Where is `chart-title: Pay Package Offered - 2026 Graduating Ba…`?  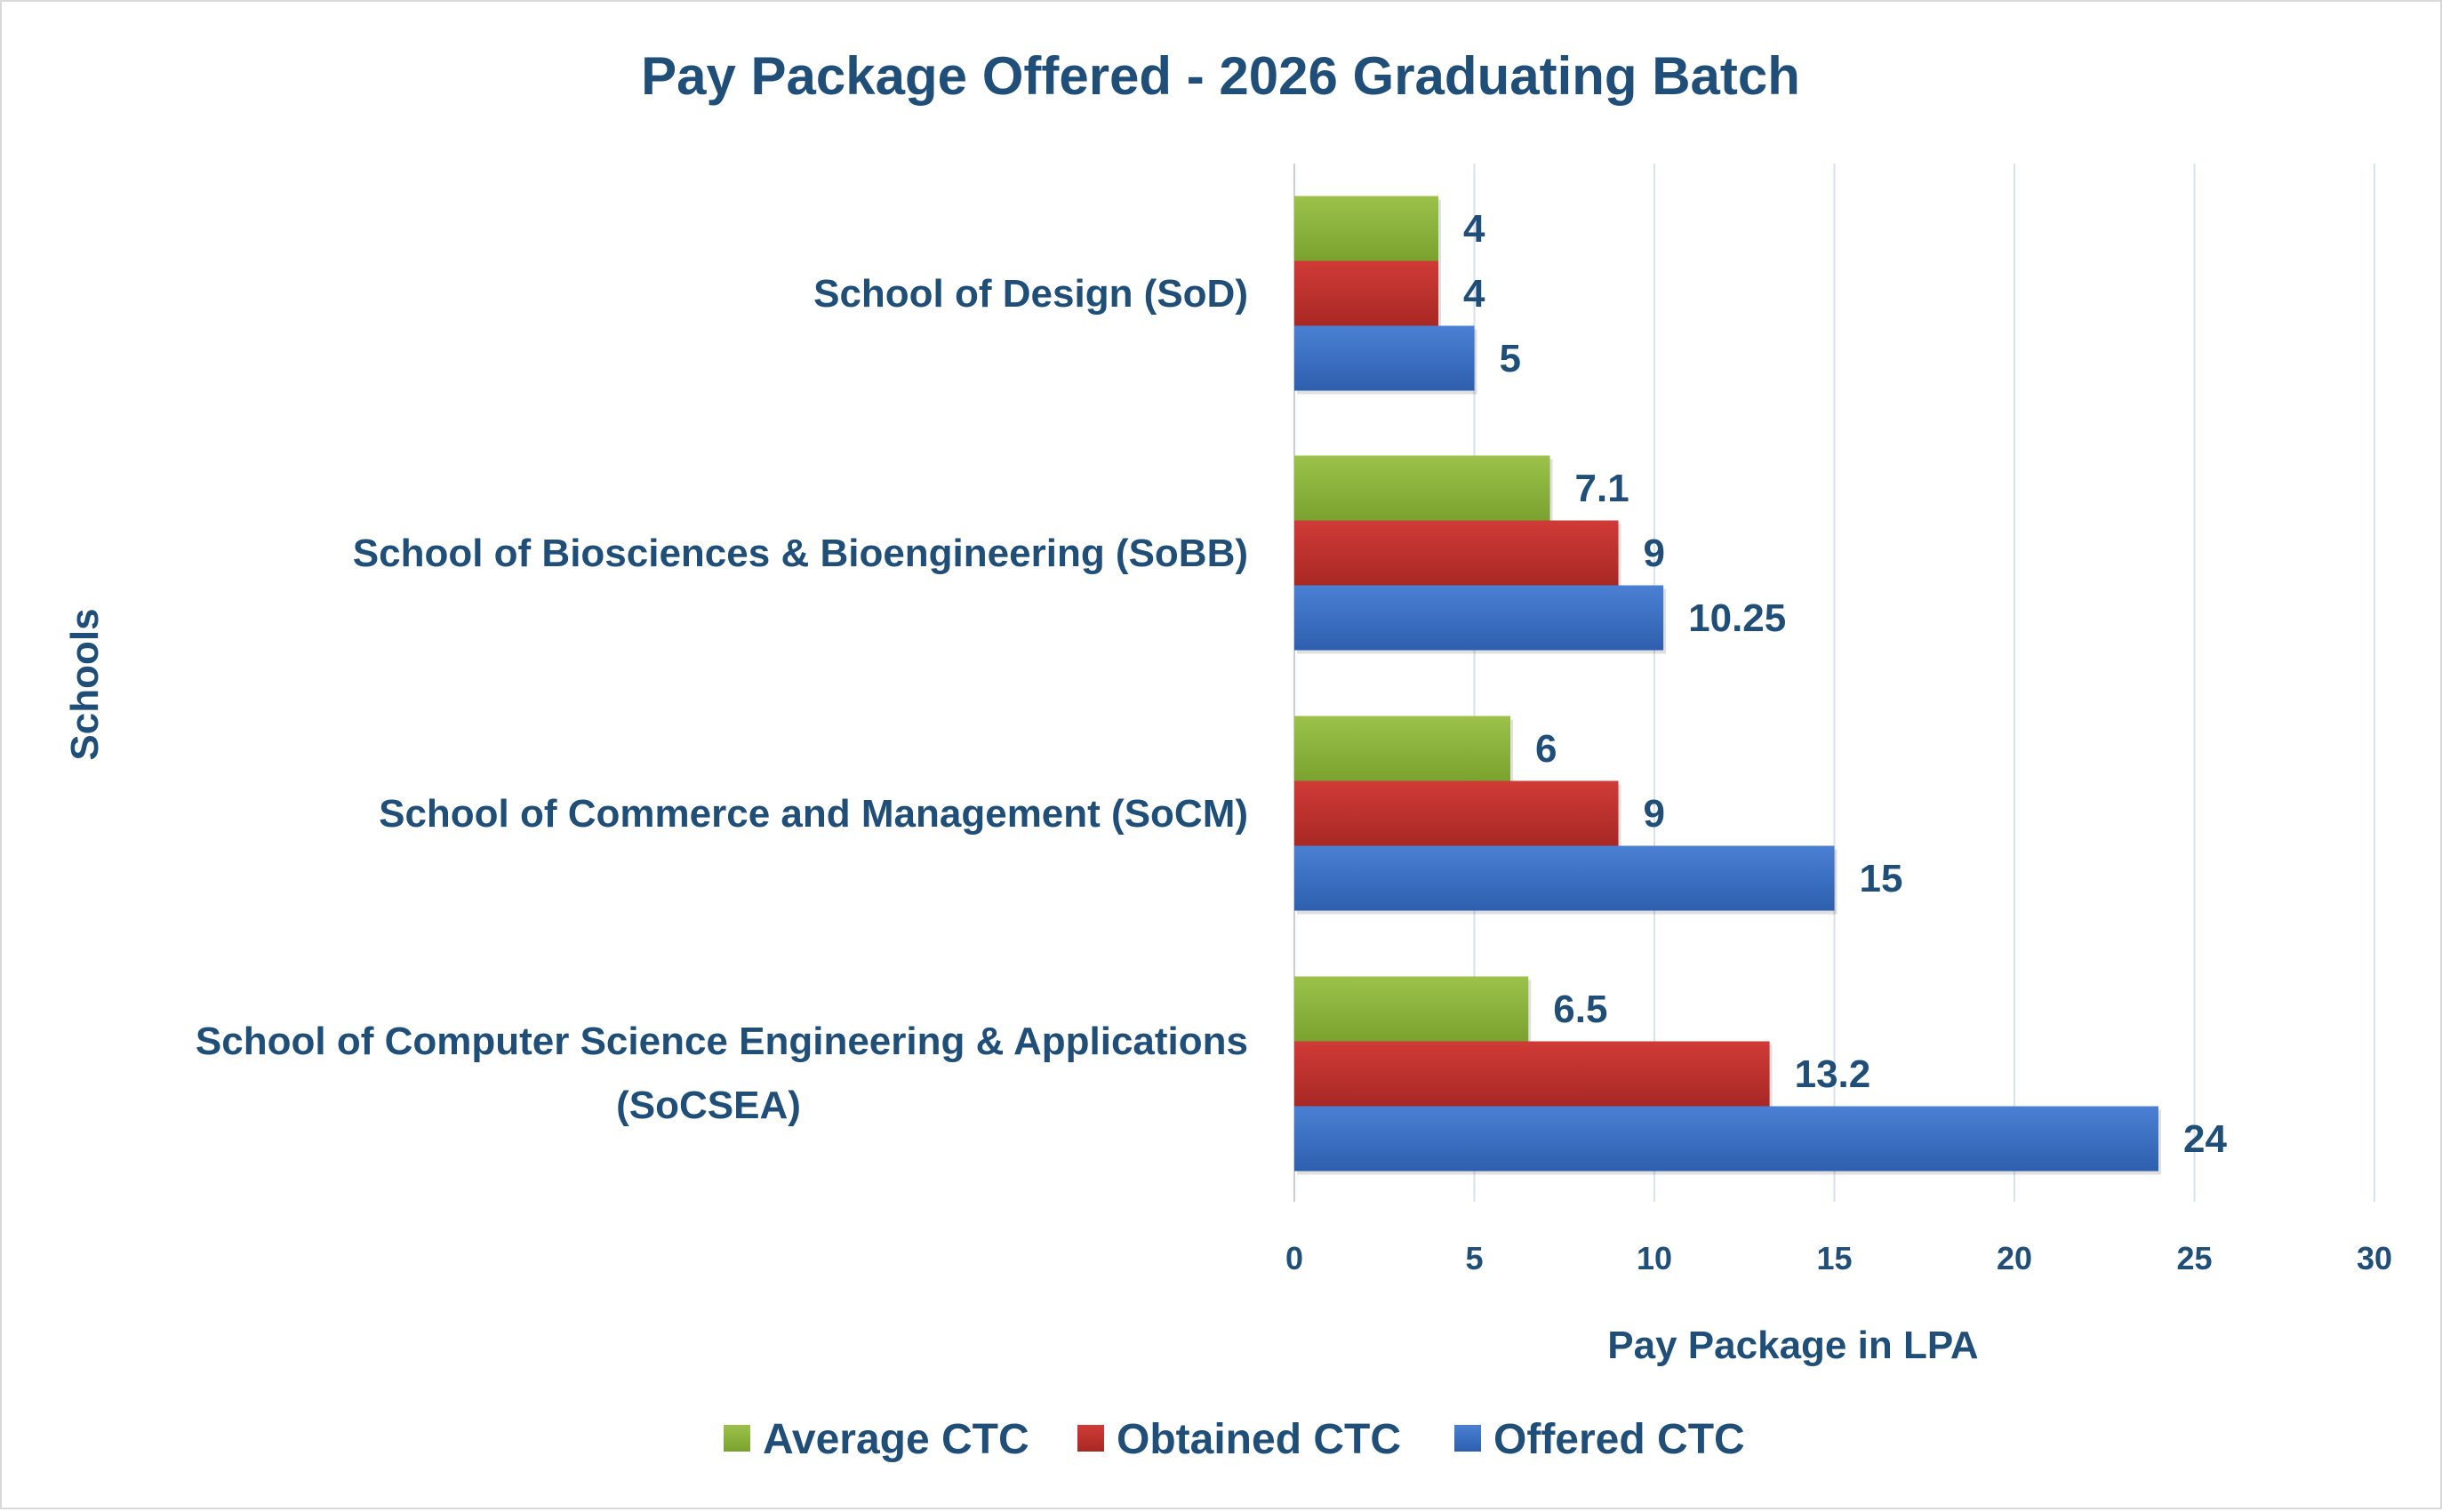
chart-title: Pay Package Offered - 2026 Graduating Ba… is located at coordinates (1220, 76).